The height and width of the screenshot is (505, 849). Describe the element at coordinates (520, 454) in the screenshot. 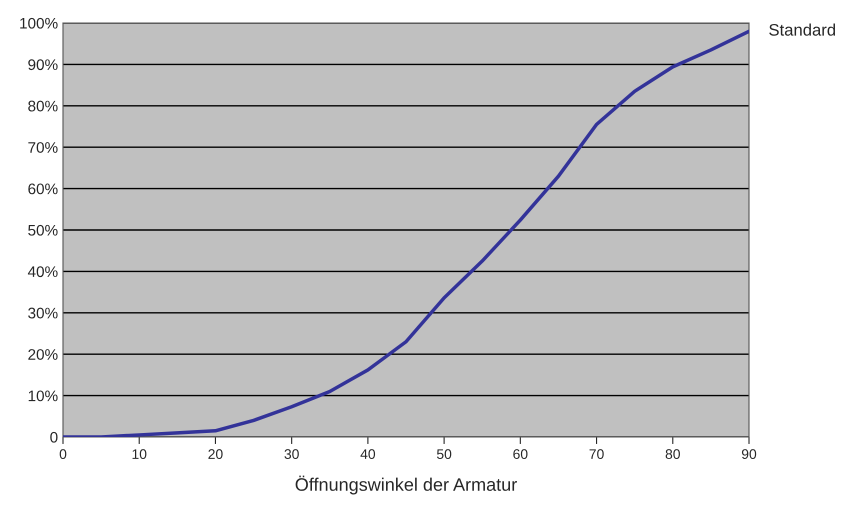

I see `x-tick-label: 60` at that location.